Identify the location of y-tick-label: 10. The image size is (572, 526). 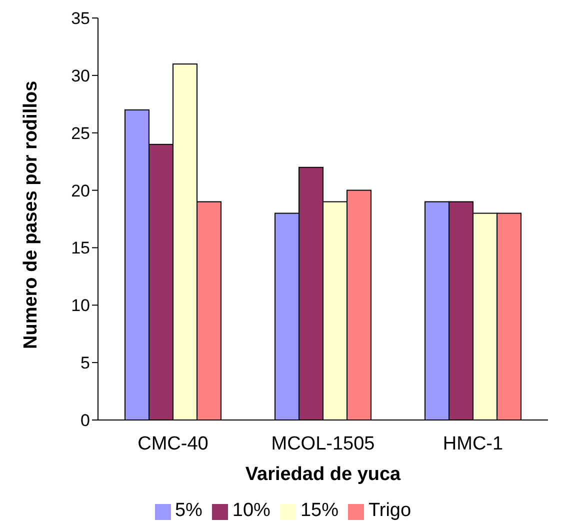
(80, 306).